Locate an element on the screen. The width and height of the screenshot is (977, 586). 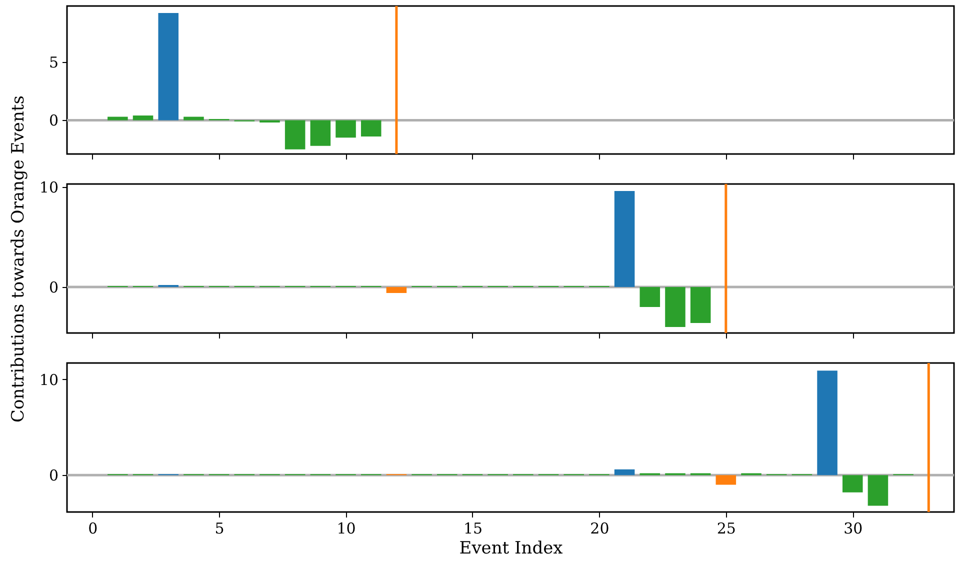
x-tick-label: 20 is located at coordinates (600, 529).